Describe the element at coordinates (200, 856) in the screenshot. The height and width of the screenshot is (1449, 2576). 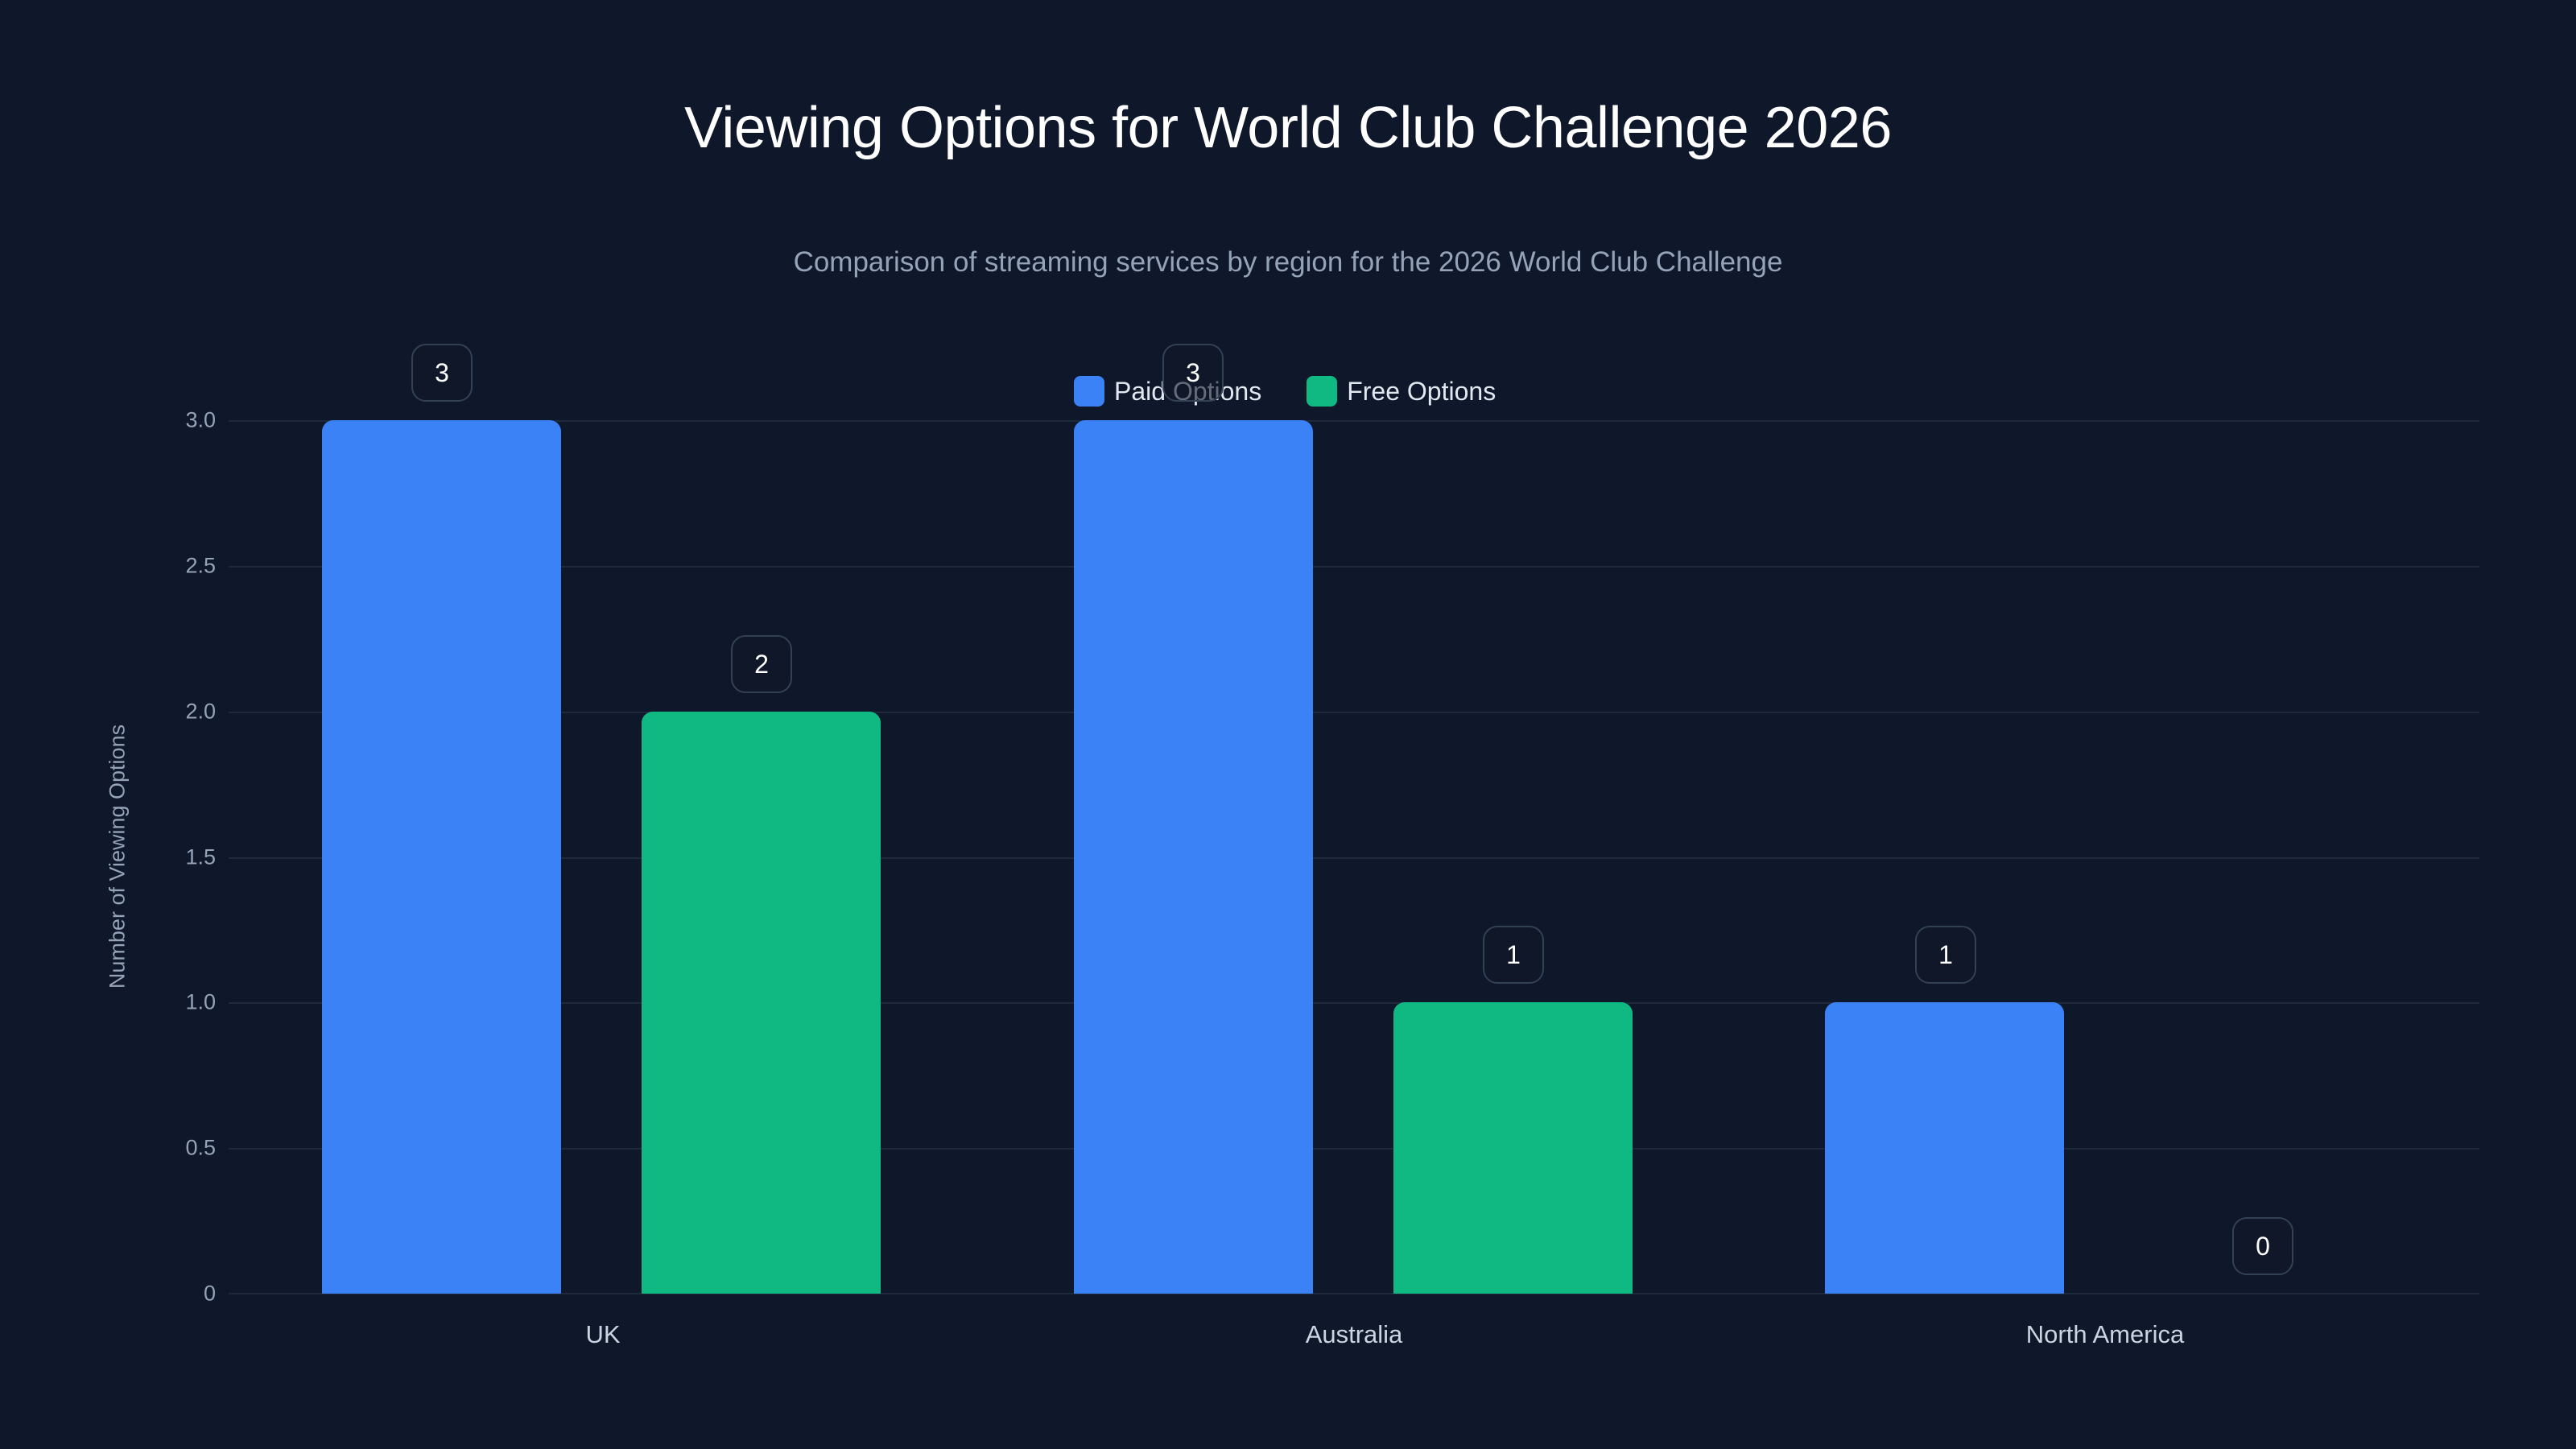
I see `y-tick-1-5: 1.5` at that location.